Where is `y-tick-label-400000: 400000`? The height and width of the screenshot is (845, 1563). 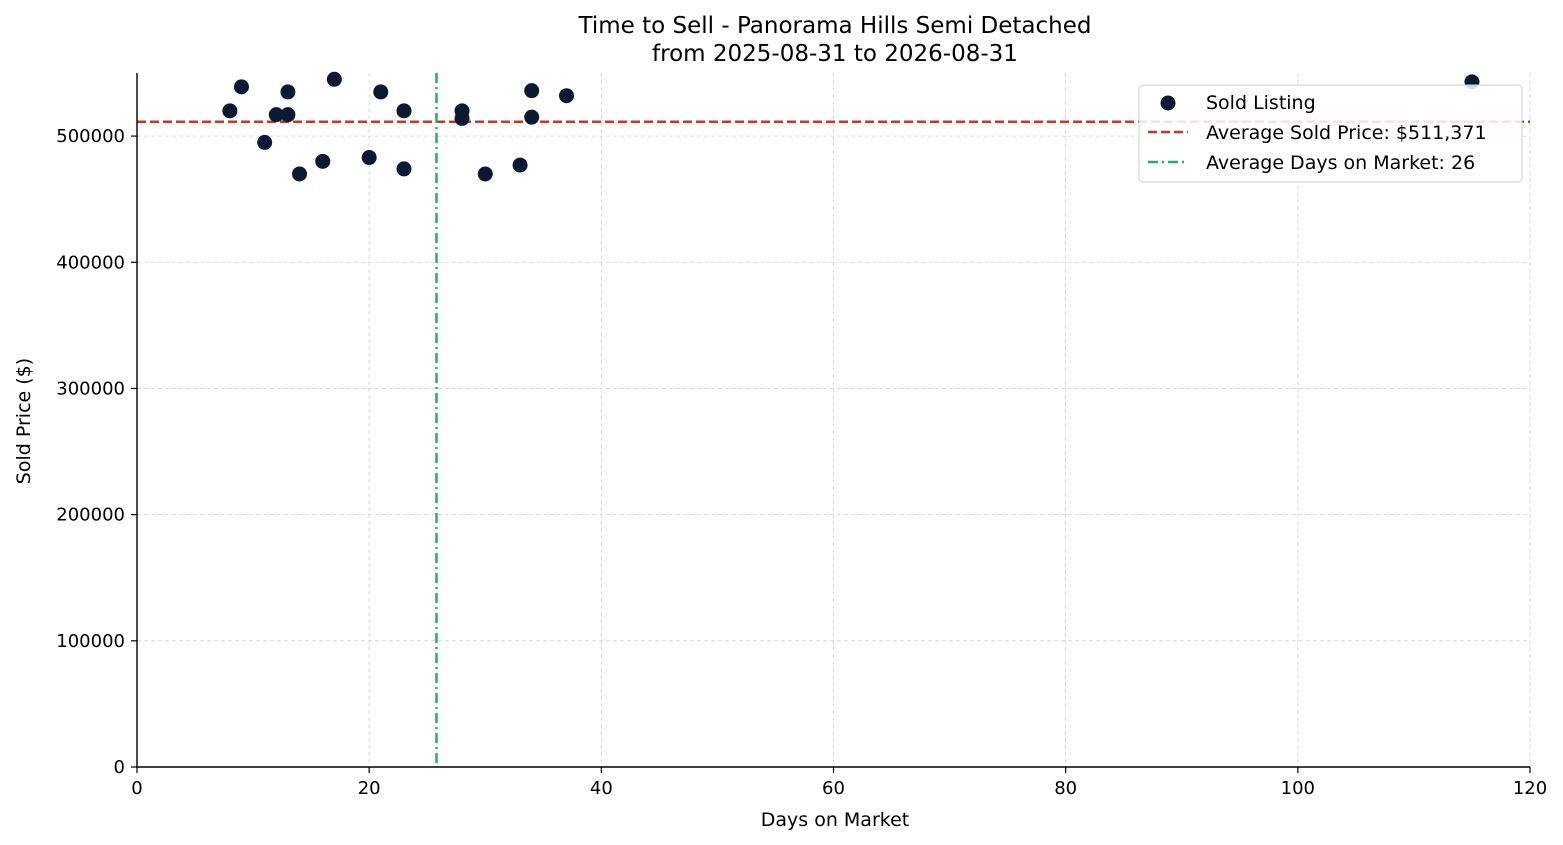
y-tick-label-400000: 400000 is located at coordinates (90, 262).